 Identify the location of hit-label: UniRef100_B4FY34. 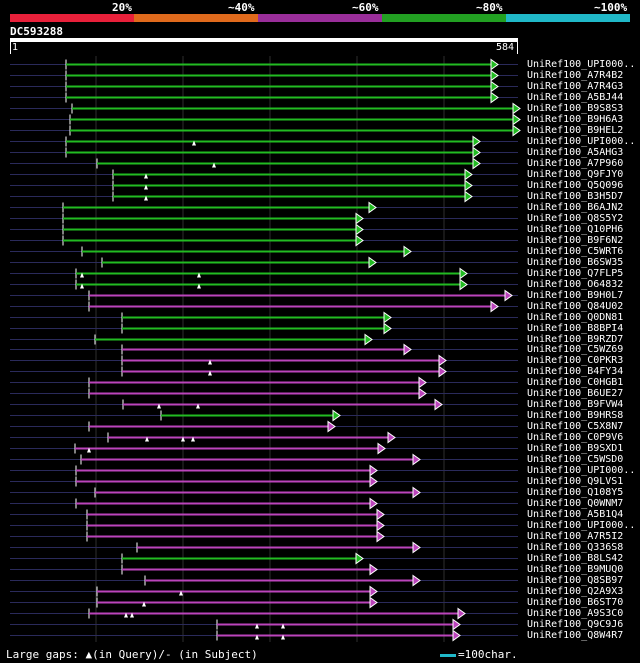
(575, 371).